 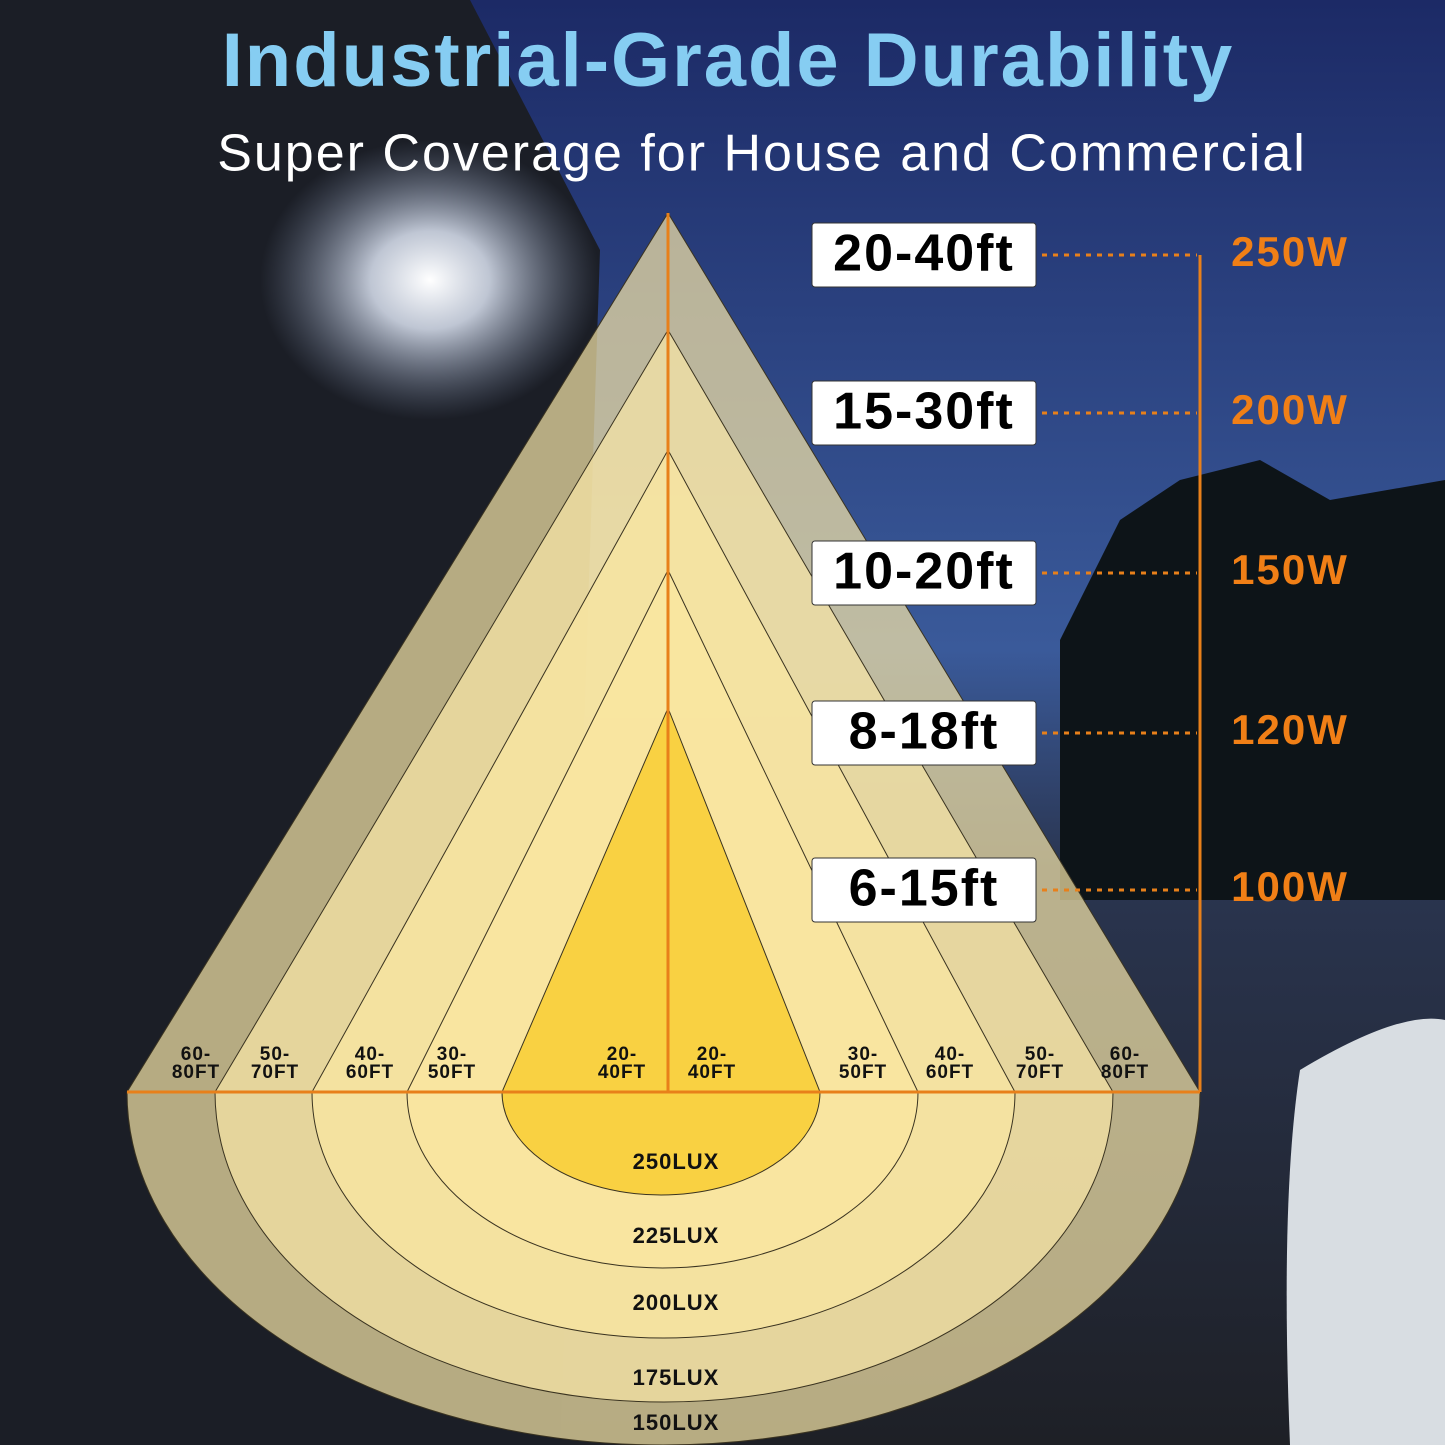 I want to click on power-label: 250W, so click(x=1290, y=251).